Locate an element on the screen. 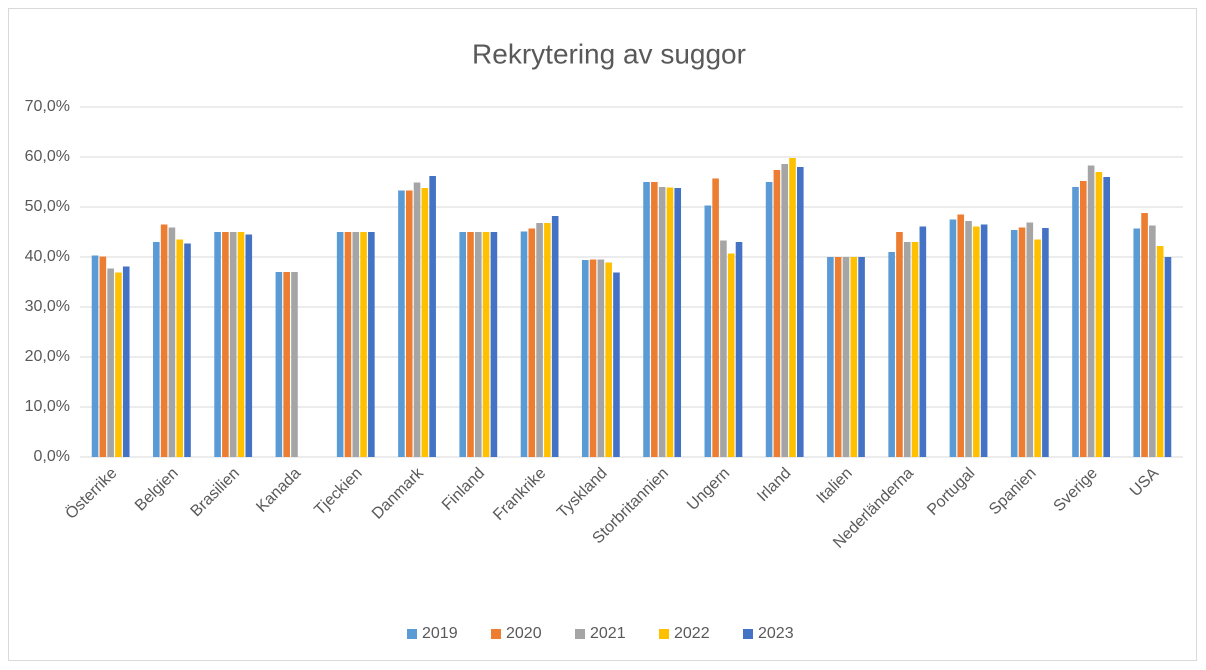  chart-title: Rekrytering av suggor is located at coordinates (609, 53).